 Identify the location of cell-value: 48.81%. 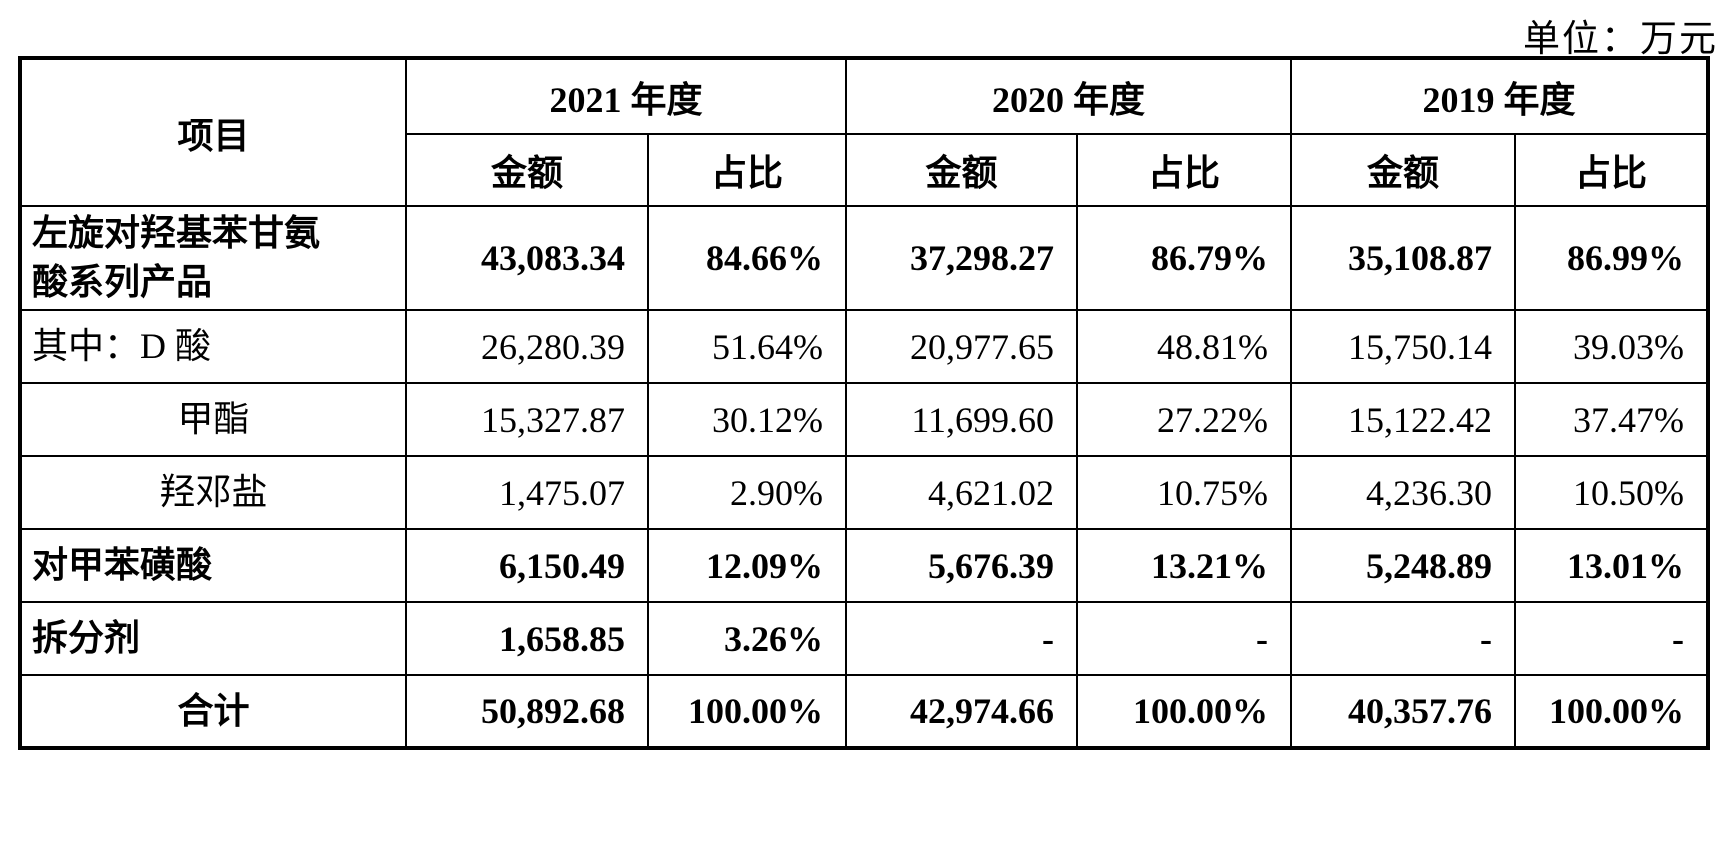
(1184, 346).